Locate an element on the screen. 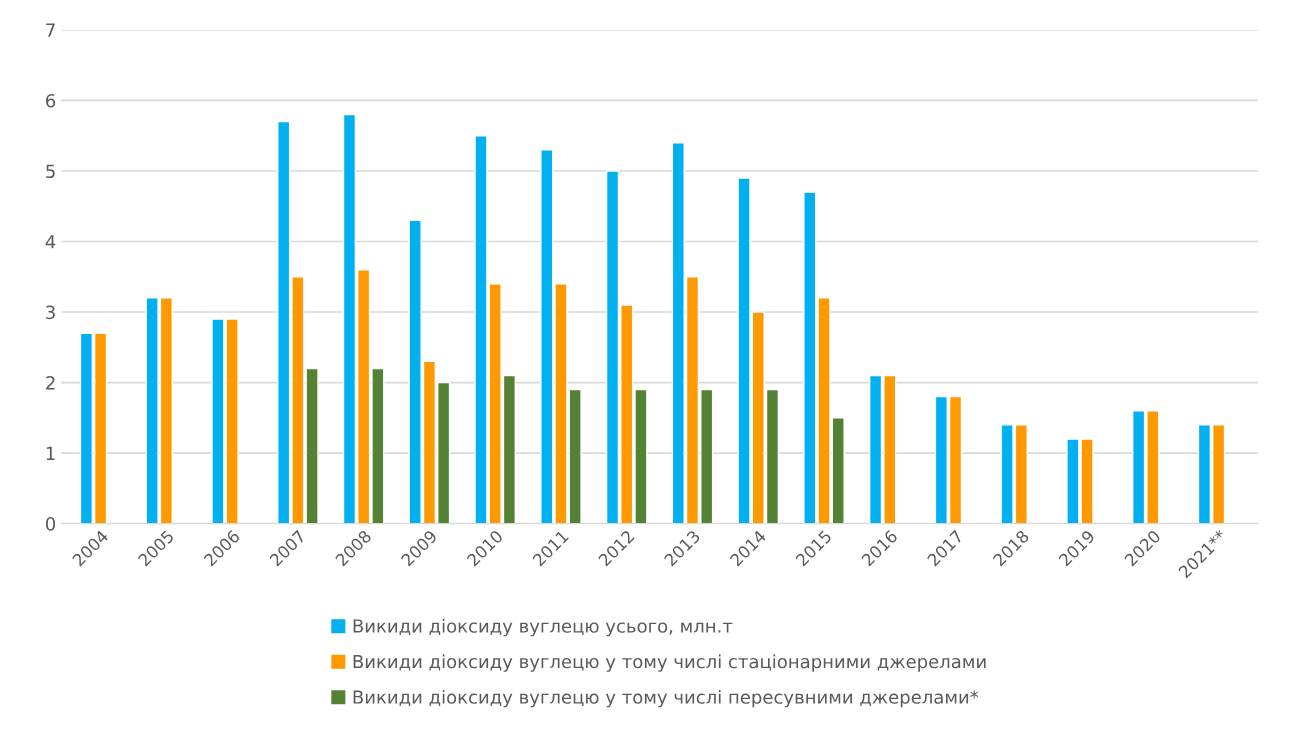  legend-label: Викиди діоксиду вуглецю усього, млн.т is located at coordinates (543, 627).